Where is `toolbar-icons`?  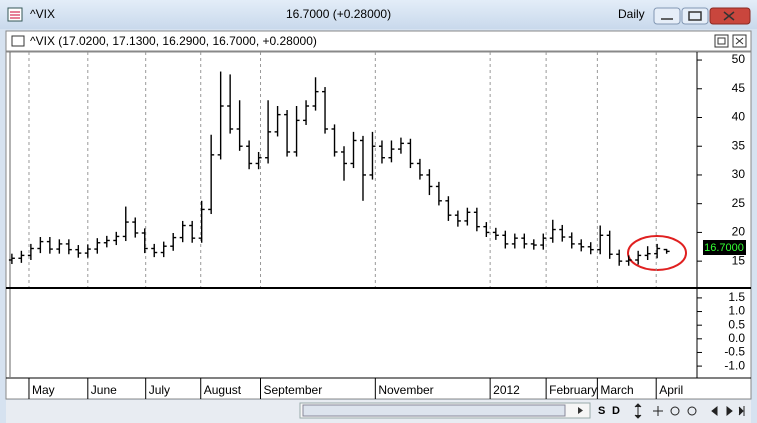
toolbar-icons is located at coordinates (689, 411).